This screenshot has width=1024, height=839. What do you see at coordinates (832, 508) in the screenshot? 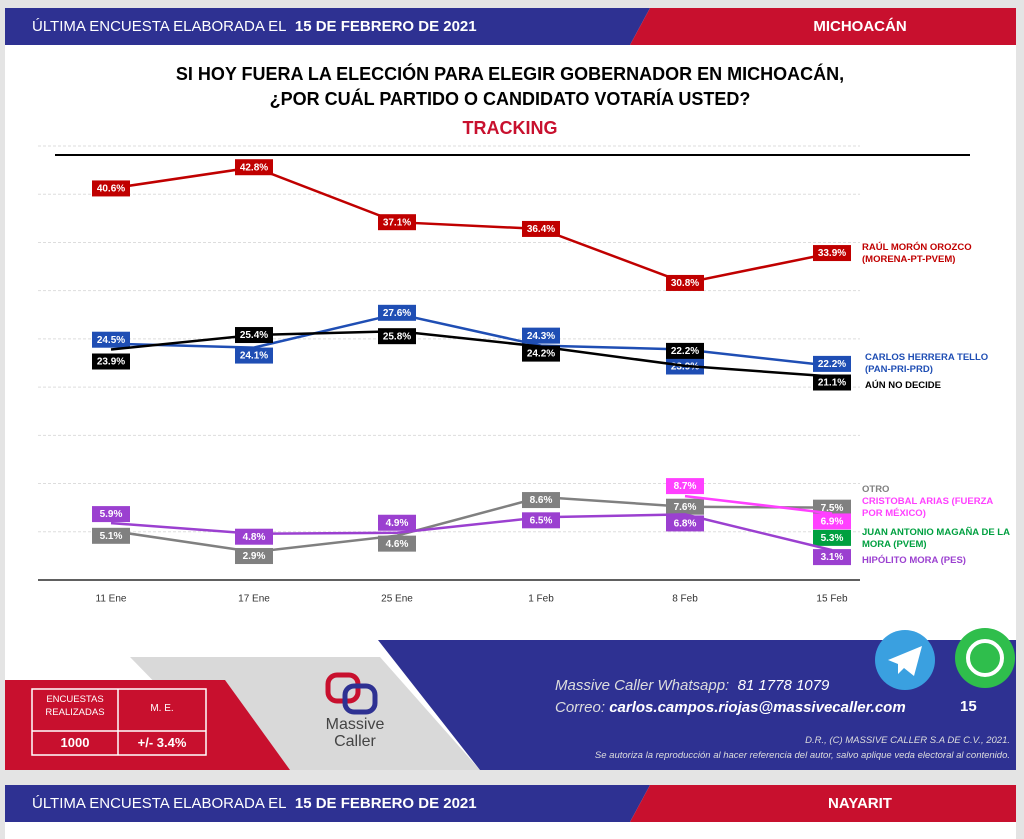
I see `data-label: 7.5%` at bounding box center [832, 508].